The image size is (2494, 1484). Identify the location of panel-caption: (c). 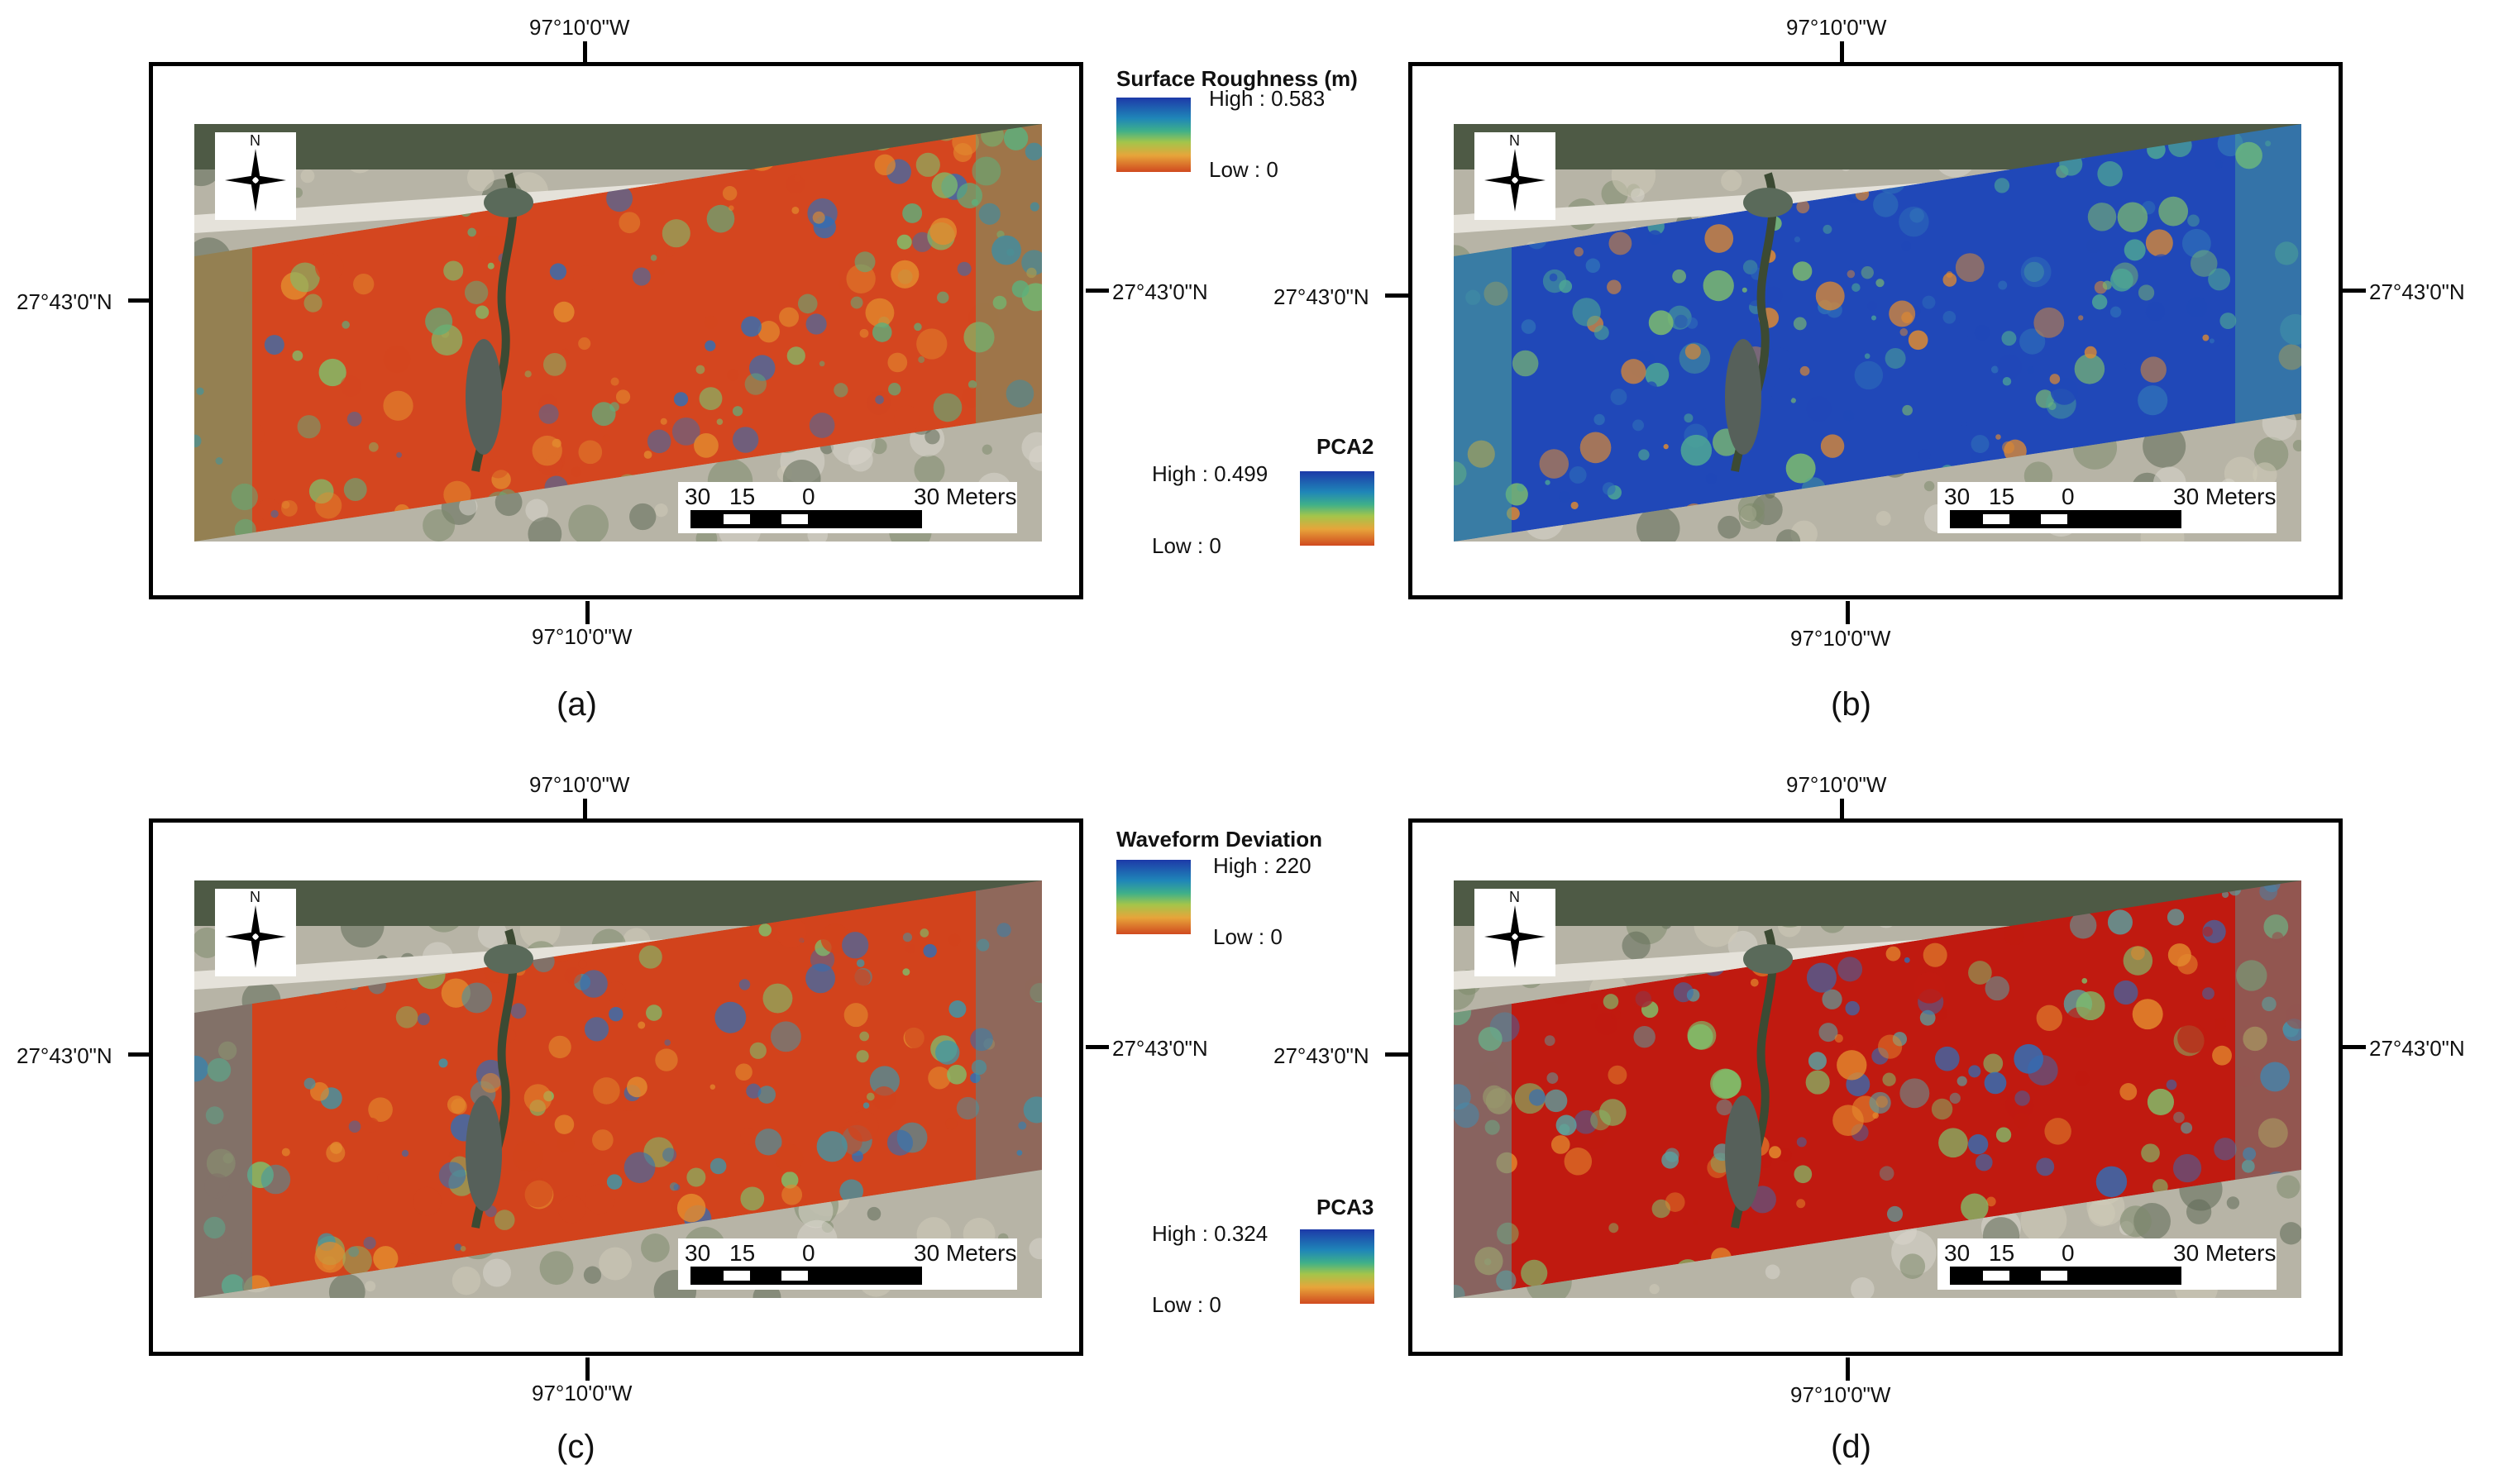
(576, 1447).